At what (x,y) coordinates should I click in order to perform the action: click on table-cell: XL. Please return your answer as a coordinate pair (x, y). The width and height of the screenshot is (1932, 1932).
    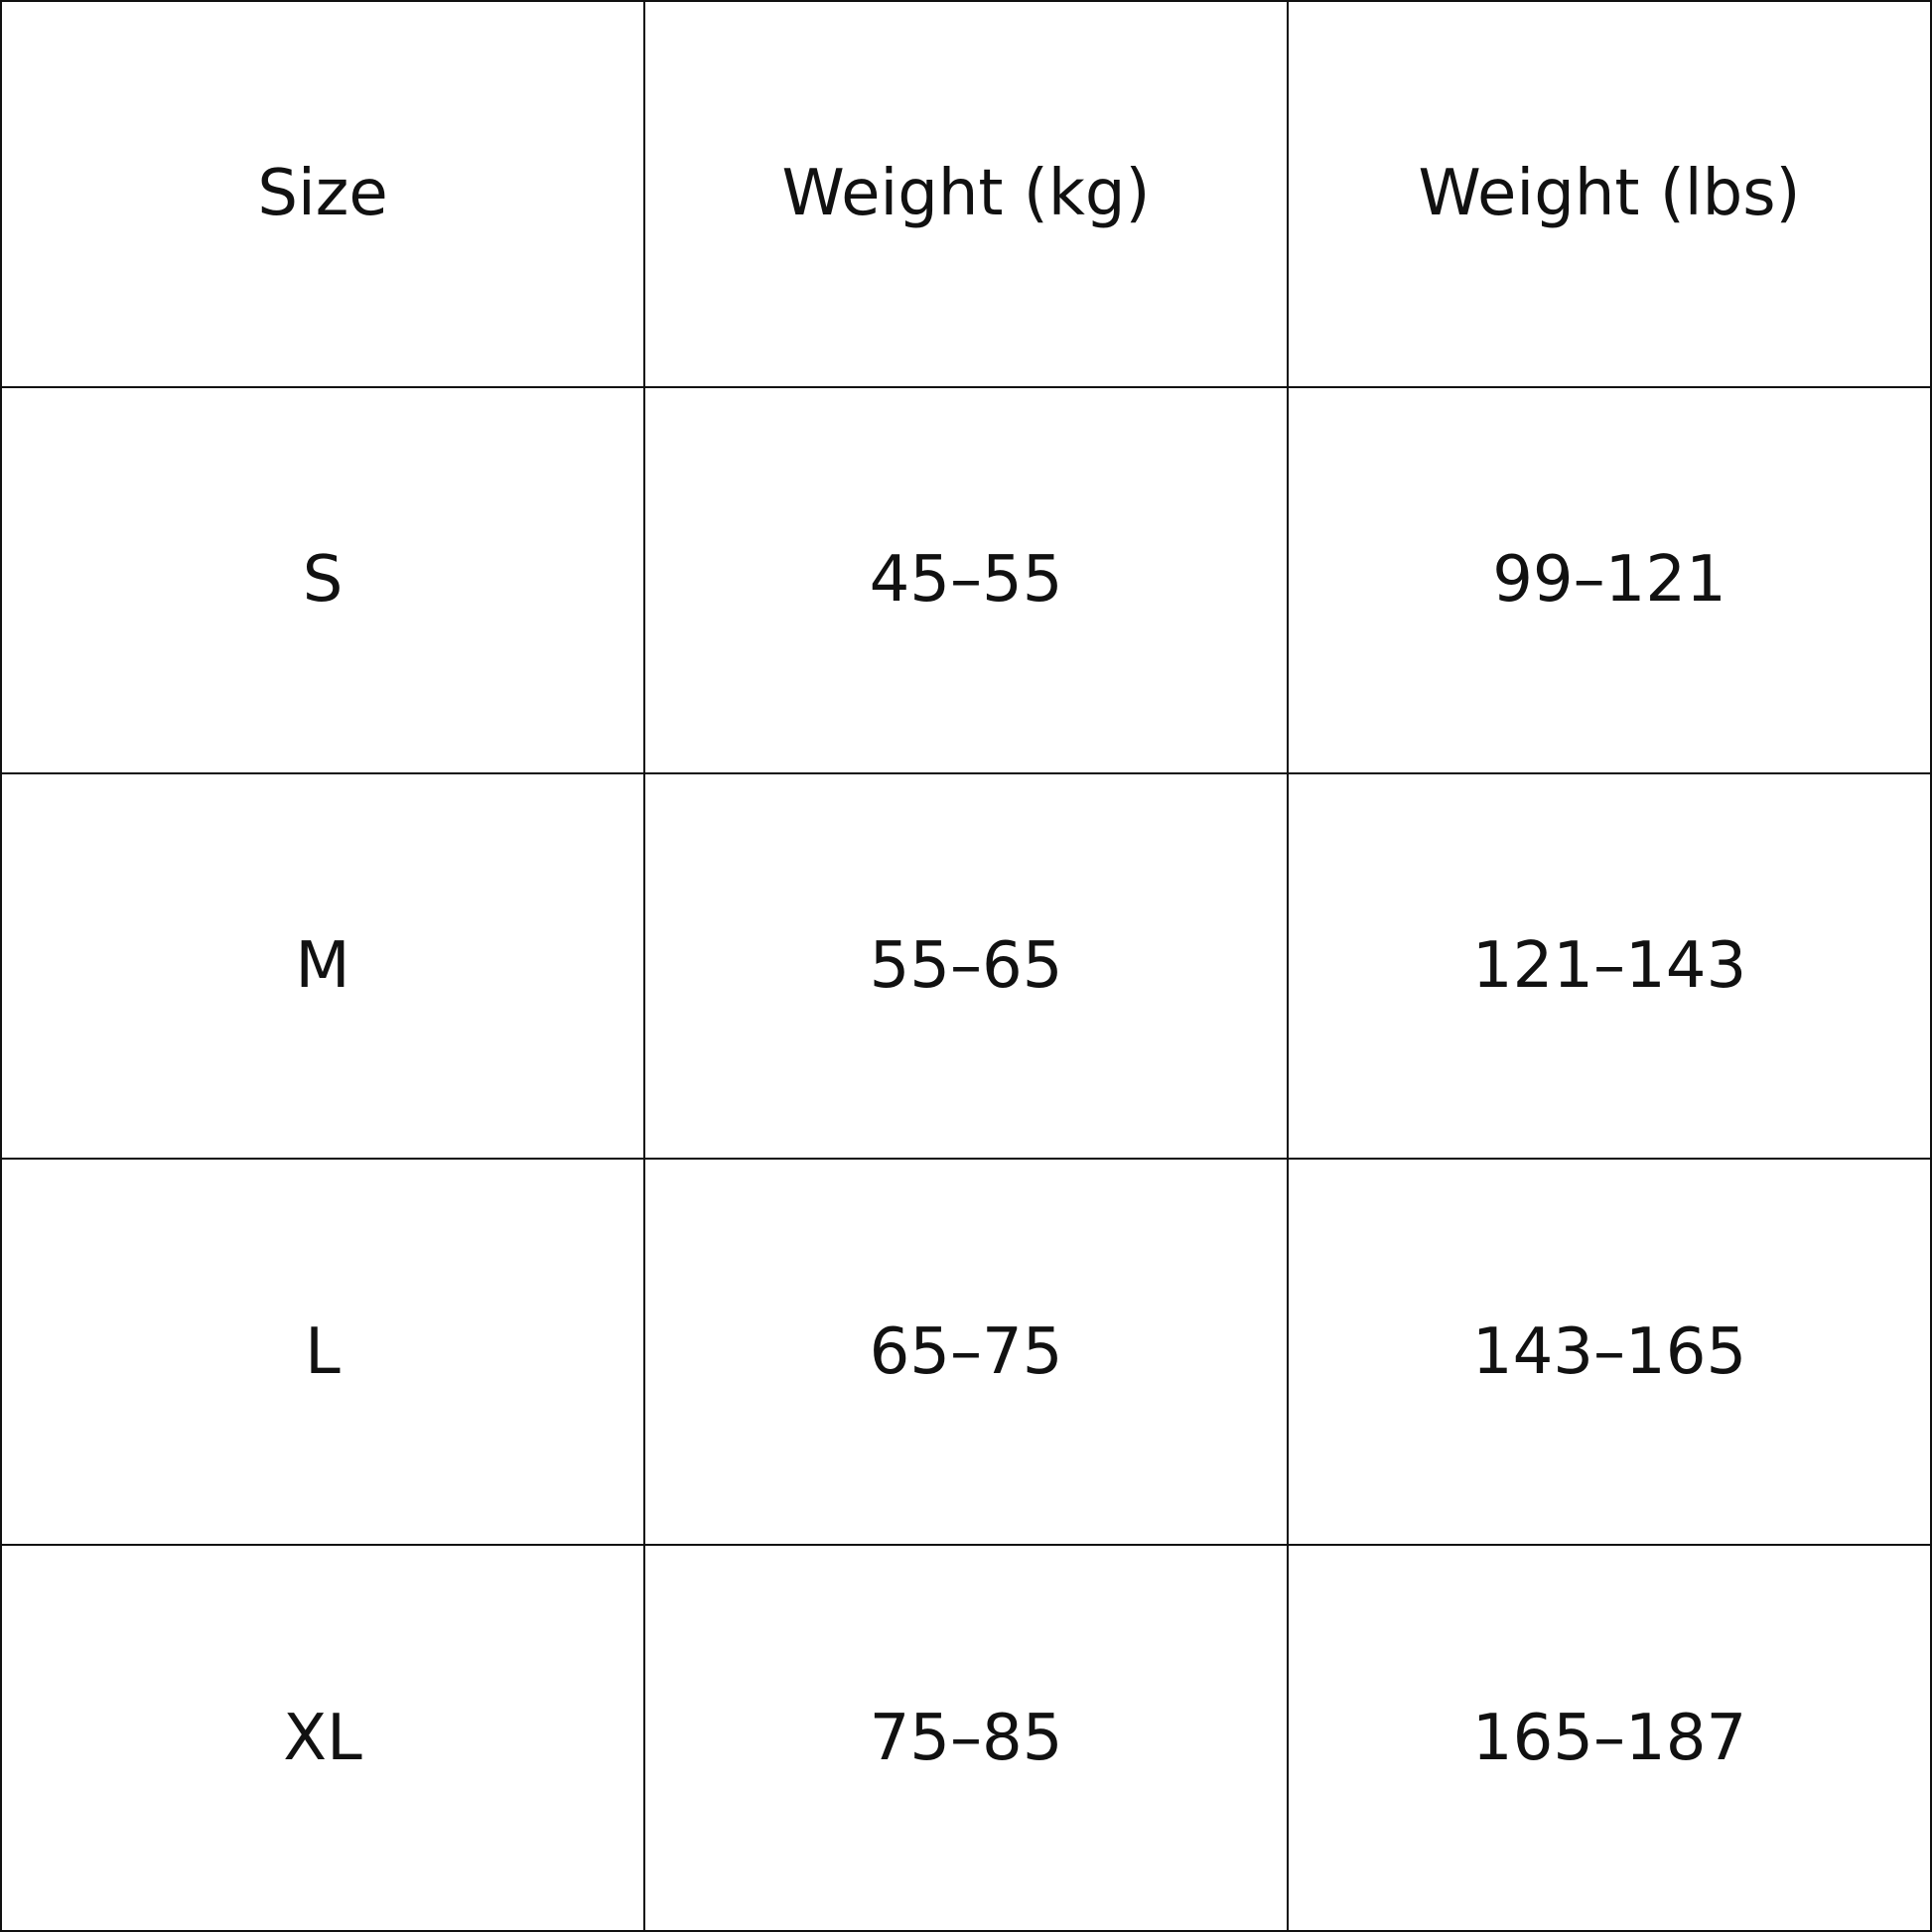
    Looking at the image, I should click on (324, 1739).